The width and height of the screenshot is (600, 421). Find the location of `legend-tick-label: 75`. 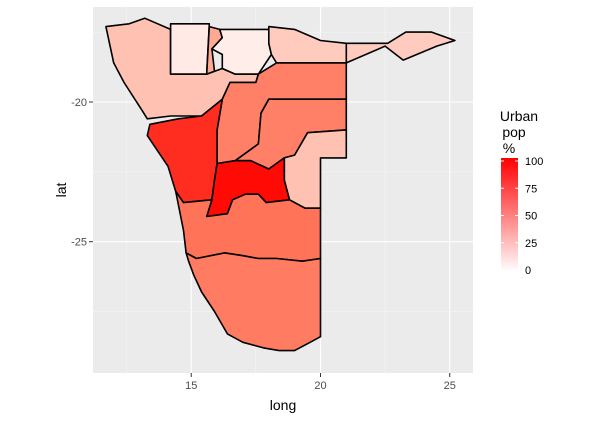

legend-tick-label: 75 is located at coordinates (531, 189).